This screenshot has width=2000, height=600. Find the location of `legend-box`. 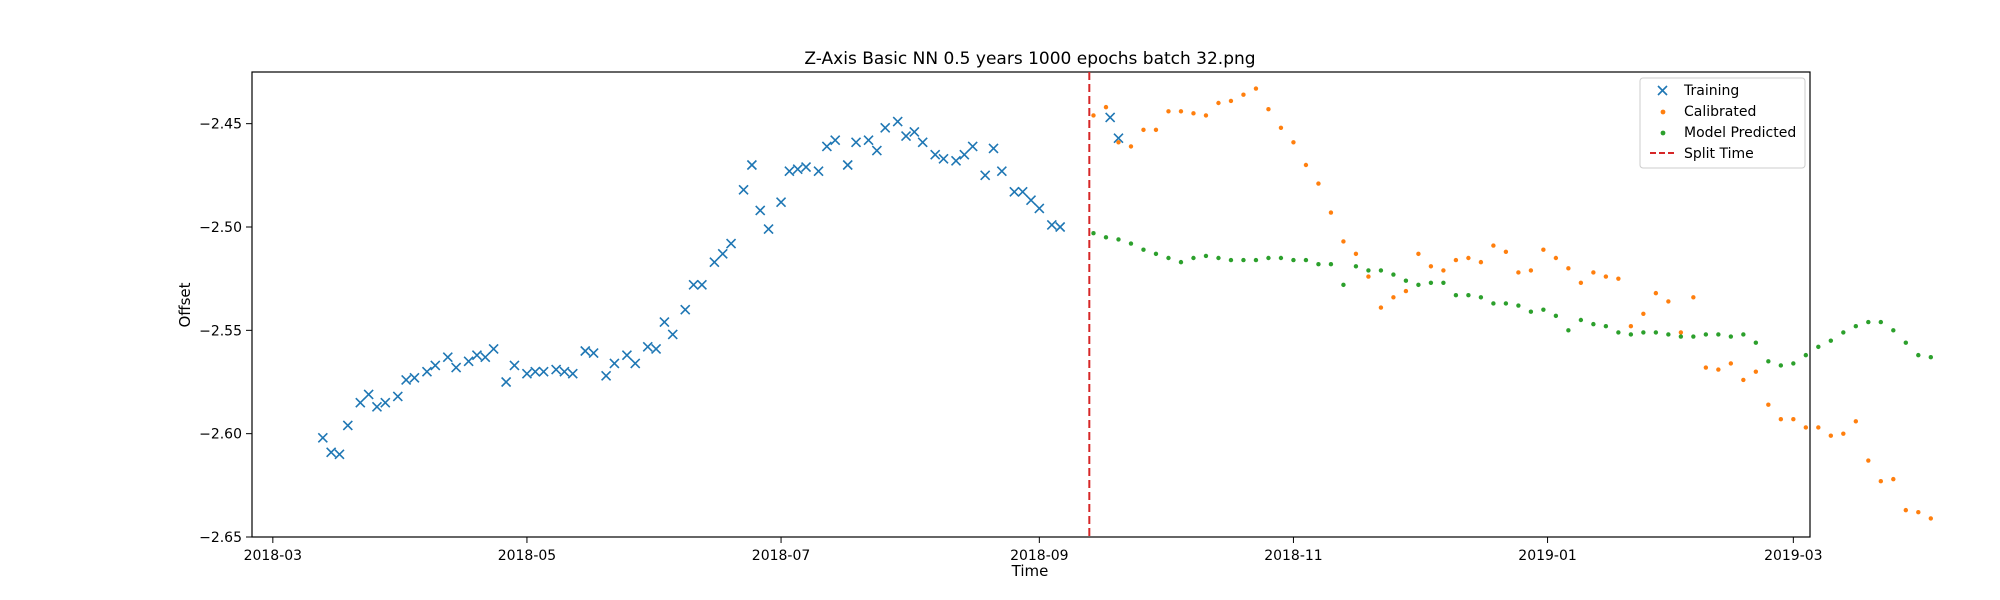

legend-box is located at coordinates (1722, 123).